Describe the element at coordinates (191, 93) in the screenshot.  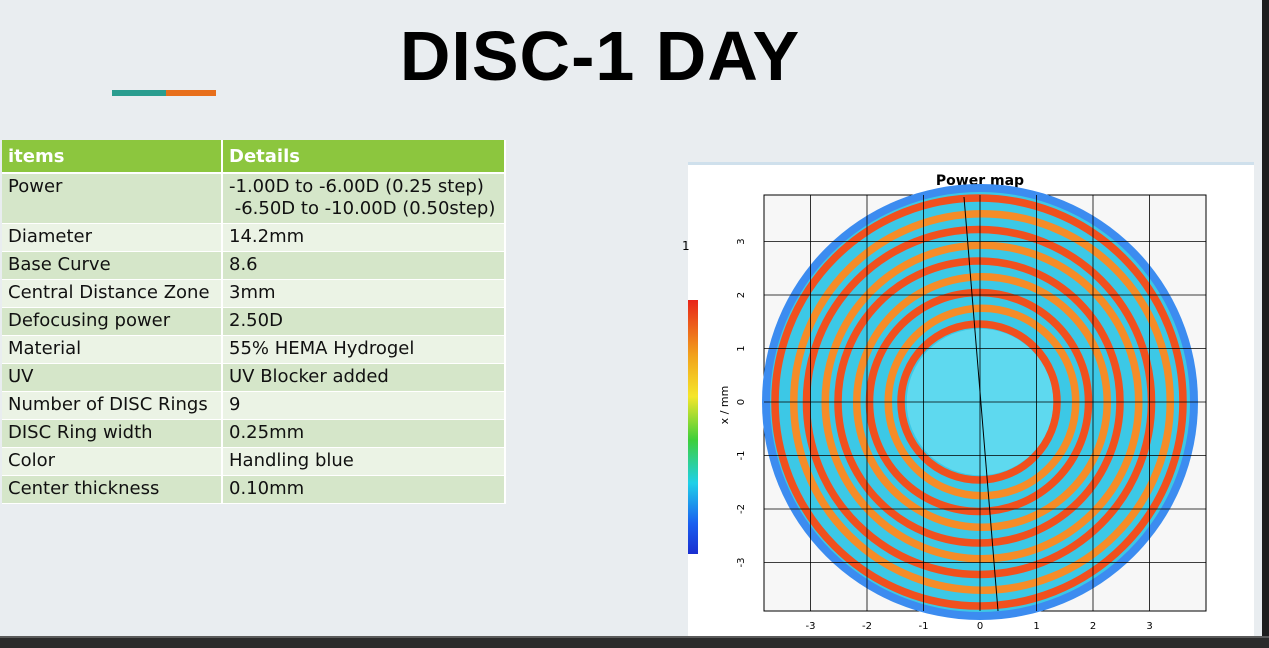
I see `accent-bar-orange` at that location.